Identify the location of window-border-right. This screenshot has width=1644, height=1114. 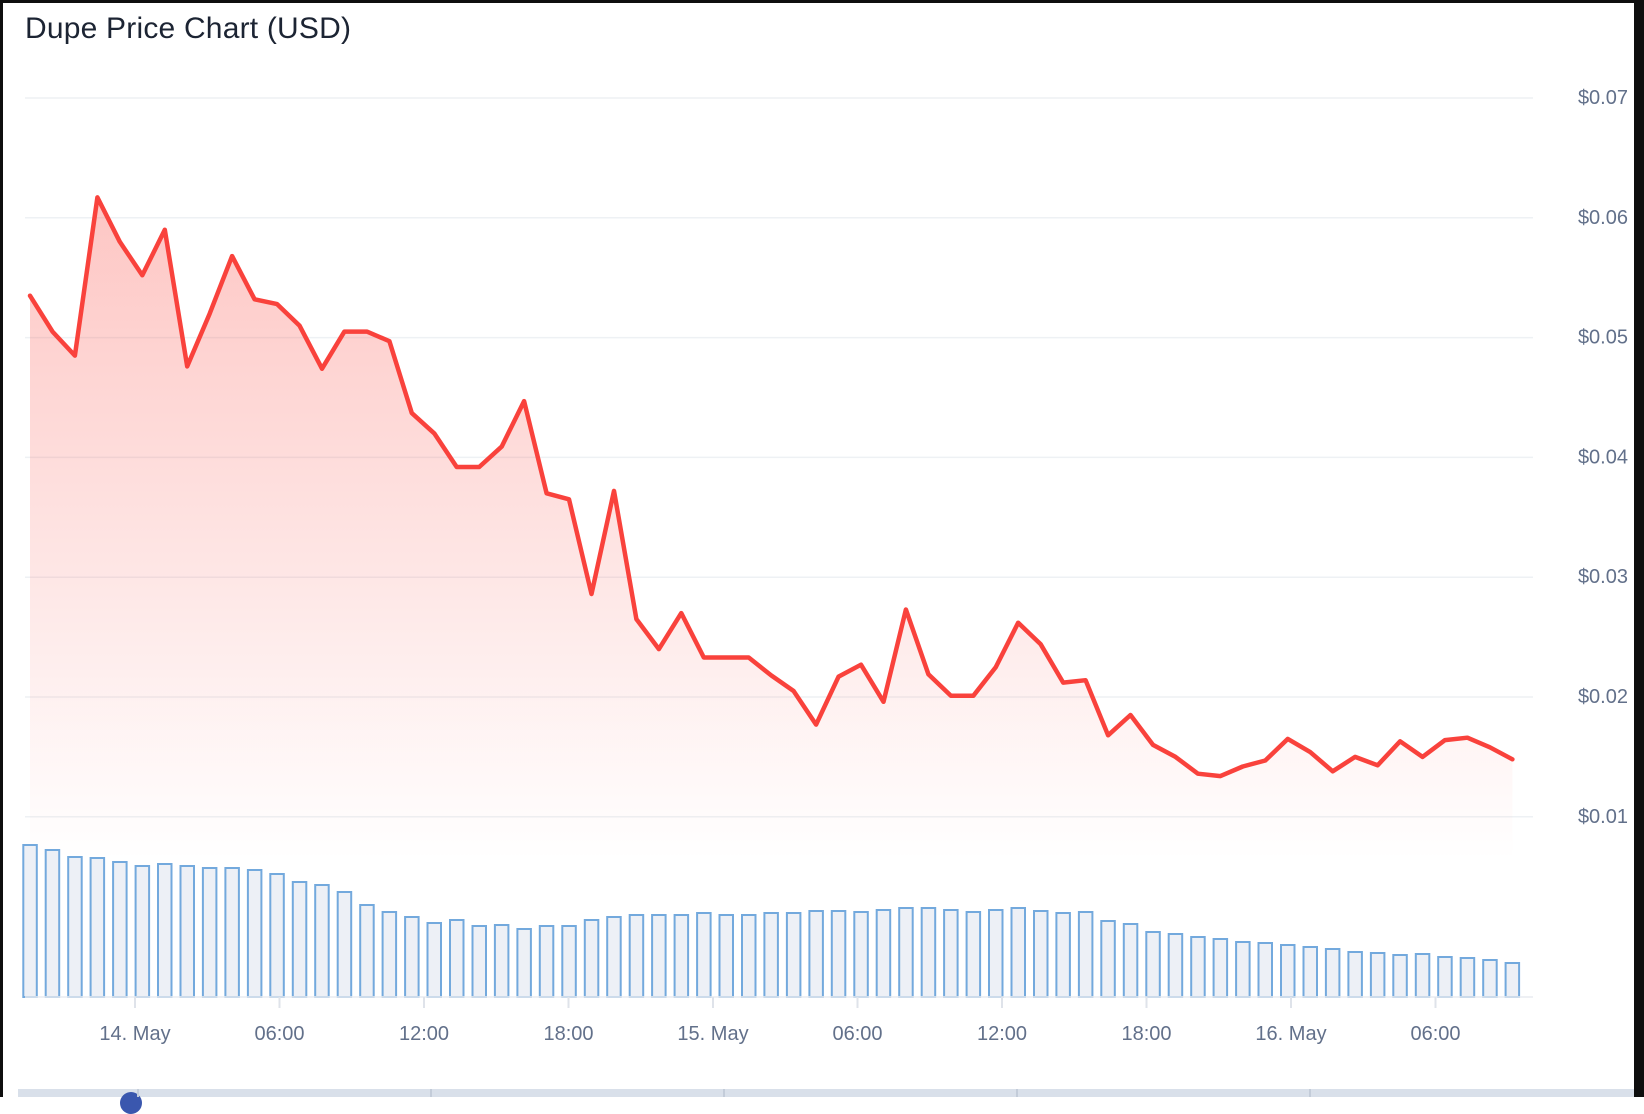
(1639, 548).